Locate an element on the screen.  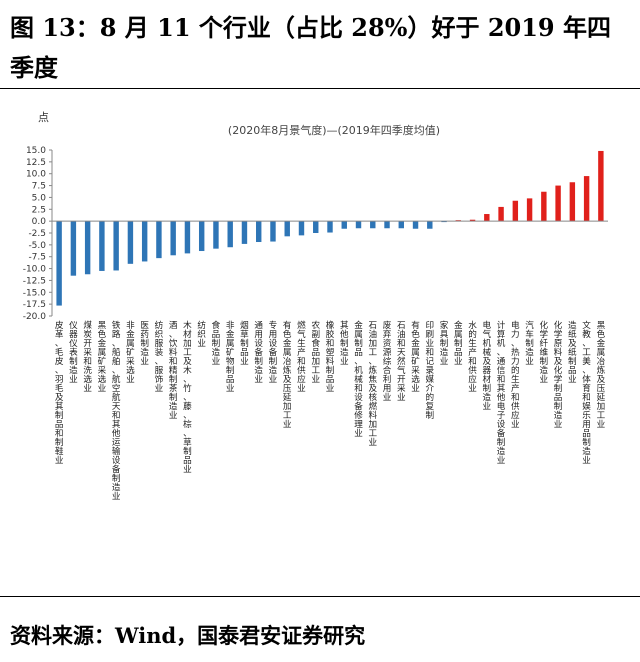
x-tick-label: 煤炭开采和洗选业 is located at coordinates (87, 356).